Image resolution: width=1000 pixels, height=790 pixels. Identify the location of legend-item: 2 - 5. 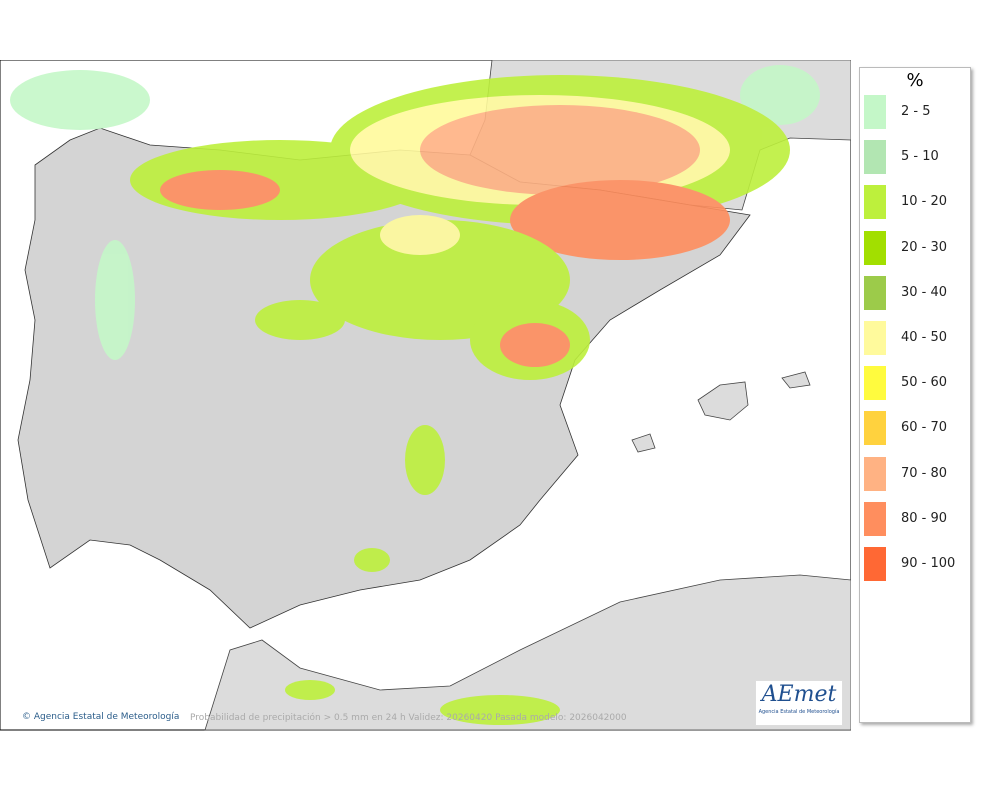
(917, 112).